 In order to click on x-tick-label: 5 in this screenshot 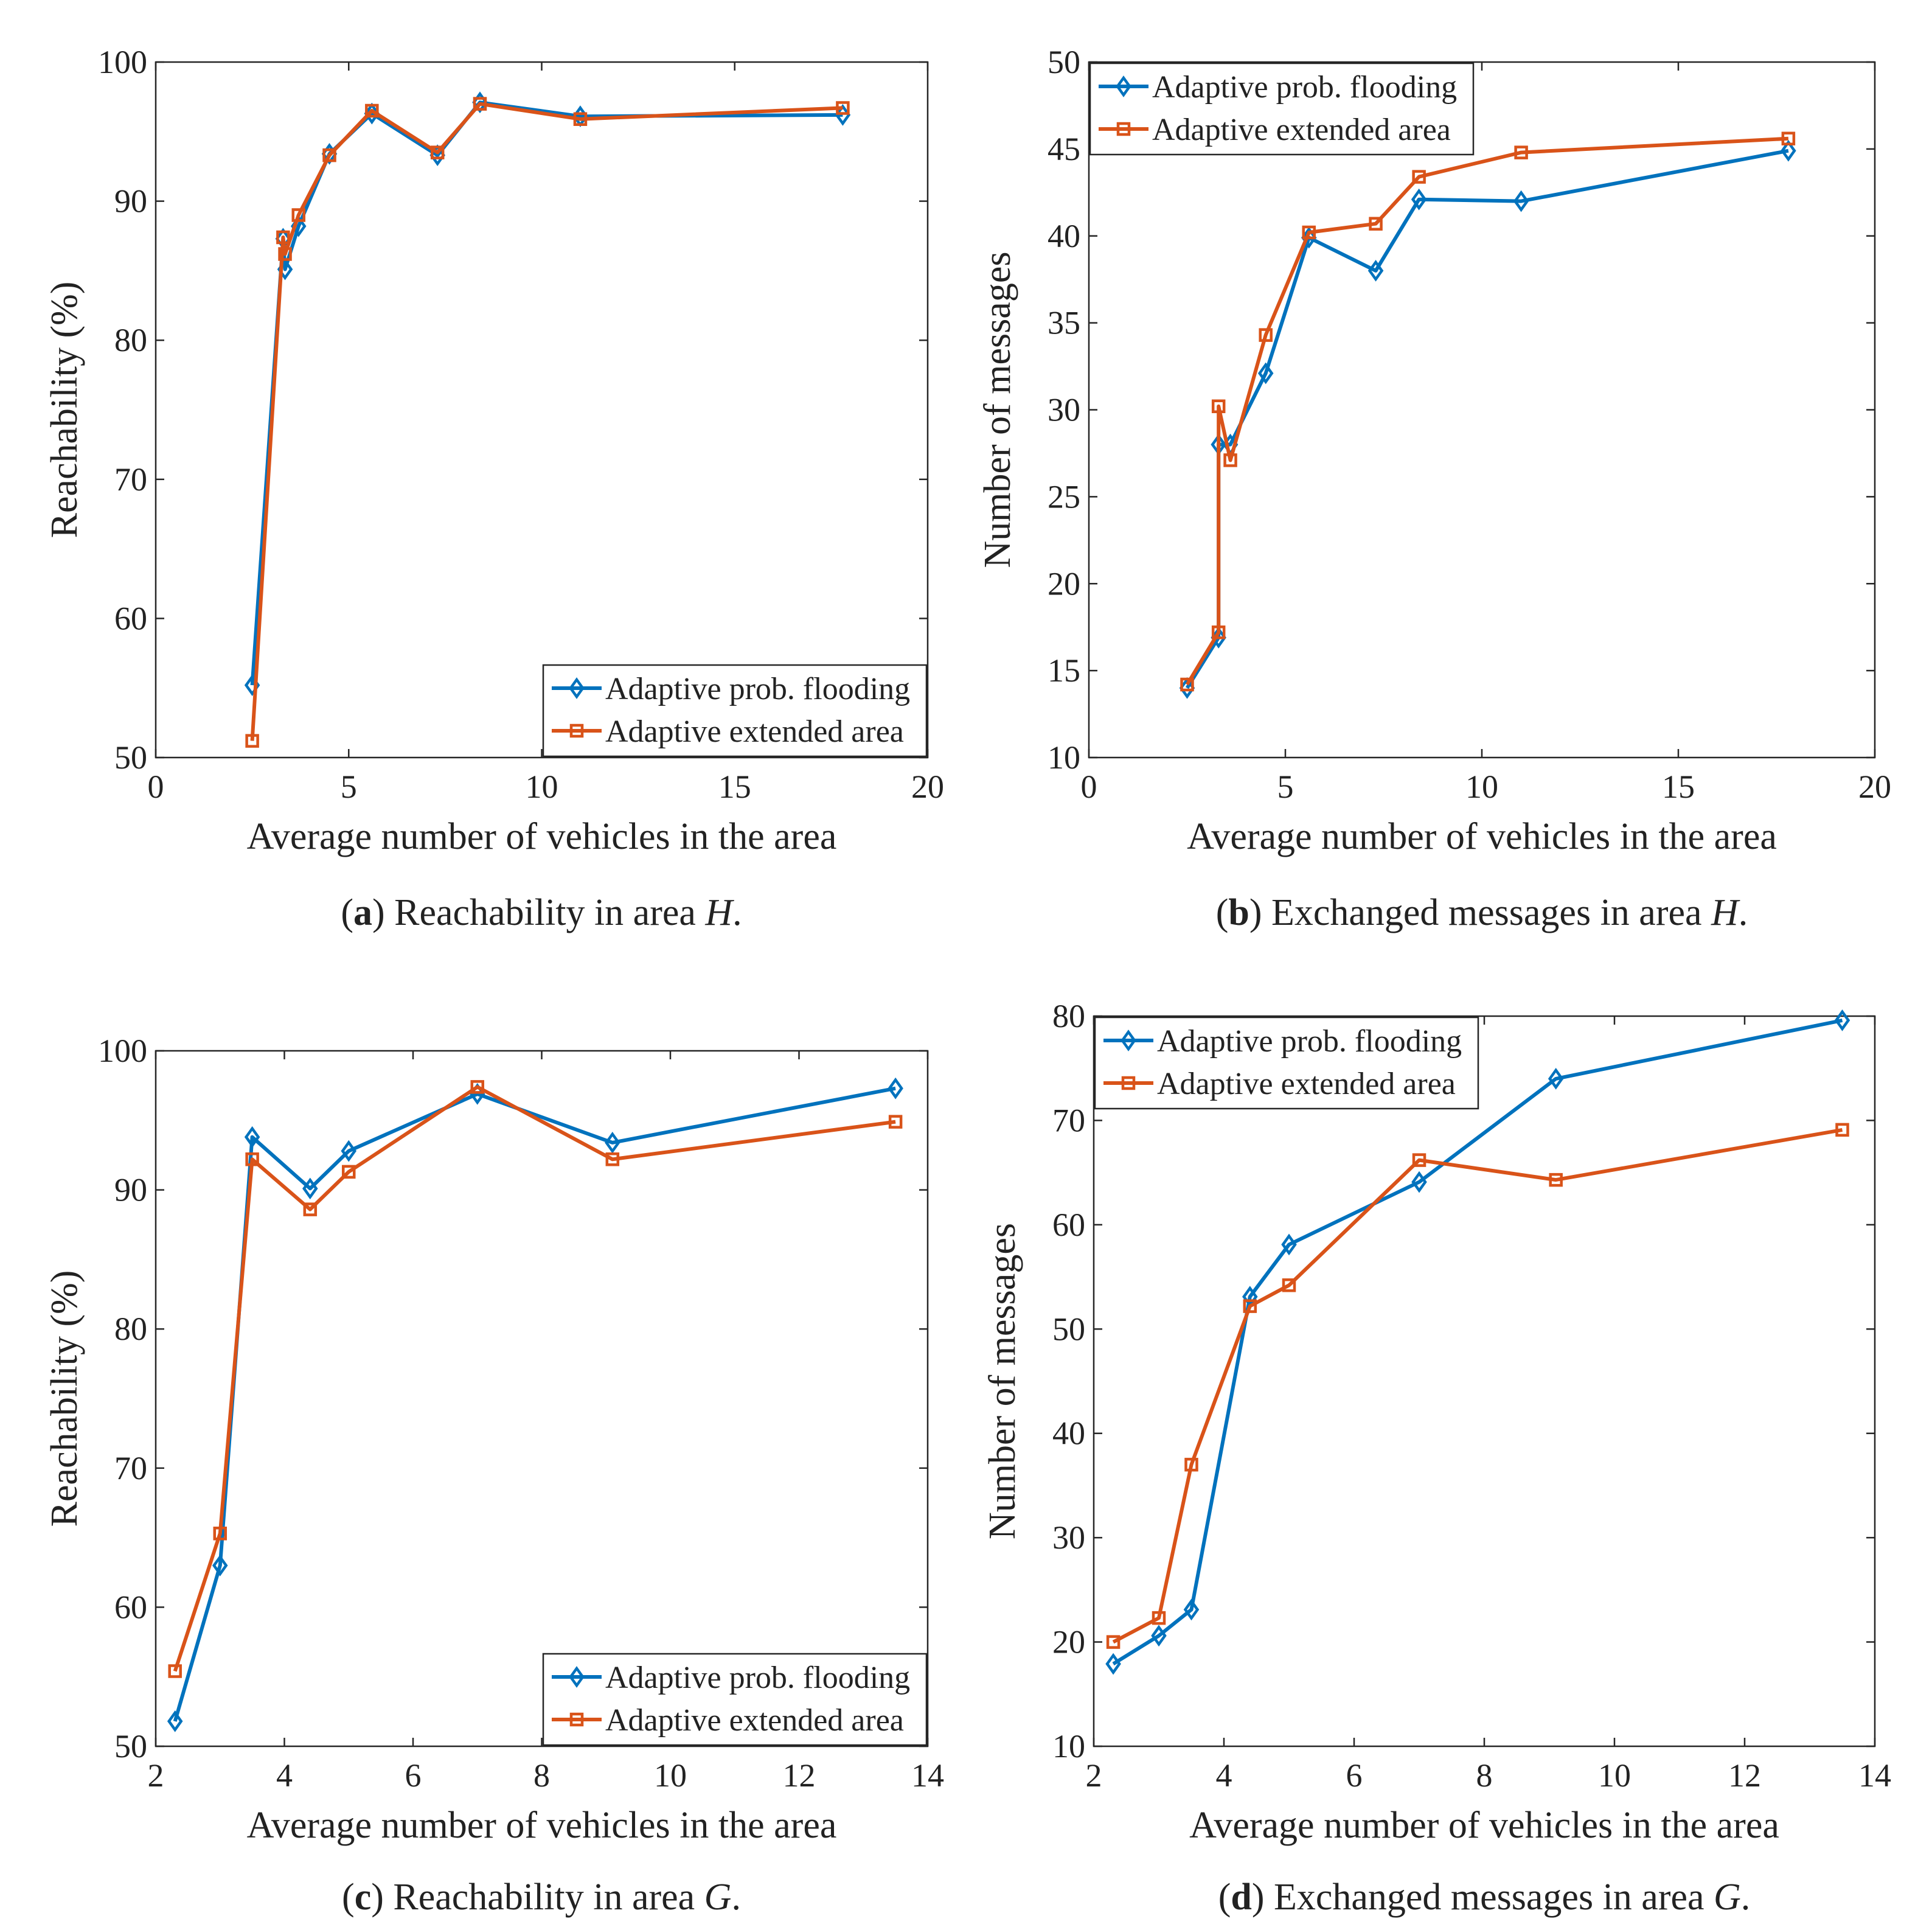, I will do `click(1285, 786)`.